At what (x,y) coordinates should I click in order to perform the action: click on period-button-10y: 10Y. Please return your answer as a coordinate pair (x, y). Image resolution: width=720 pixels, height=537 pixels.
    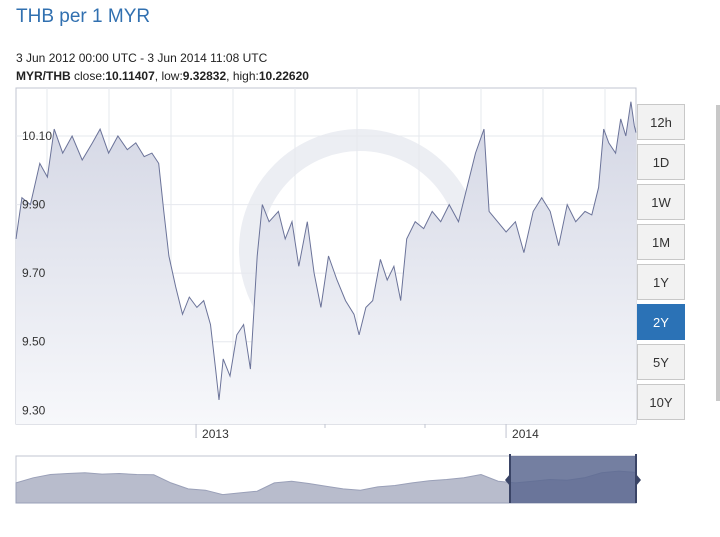
    Looking at the image, I should click on (661, 402).